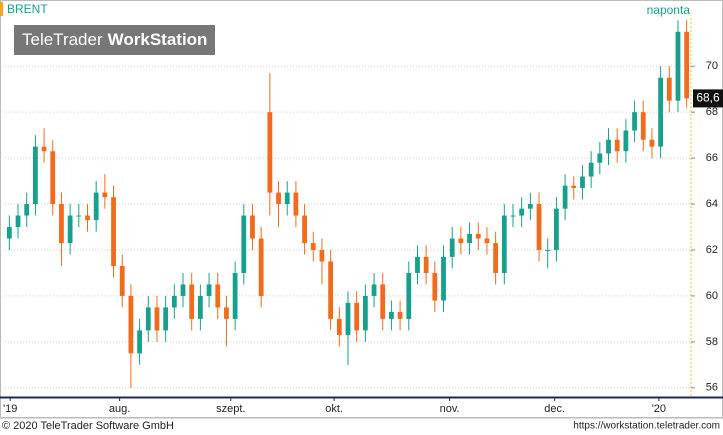 The image size is (723, 435). I want to click on x-tick-label: '20, so click(659, 409).